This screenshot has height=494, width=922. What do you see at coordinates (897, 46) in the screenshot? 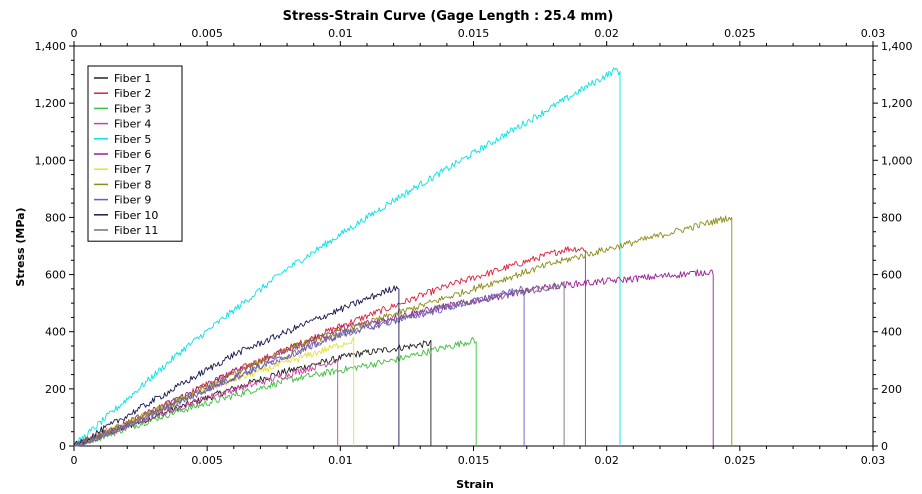
I see `y-tick-label-right: 1,400` at bounding box center [897, 46].